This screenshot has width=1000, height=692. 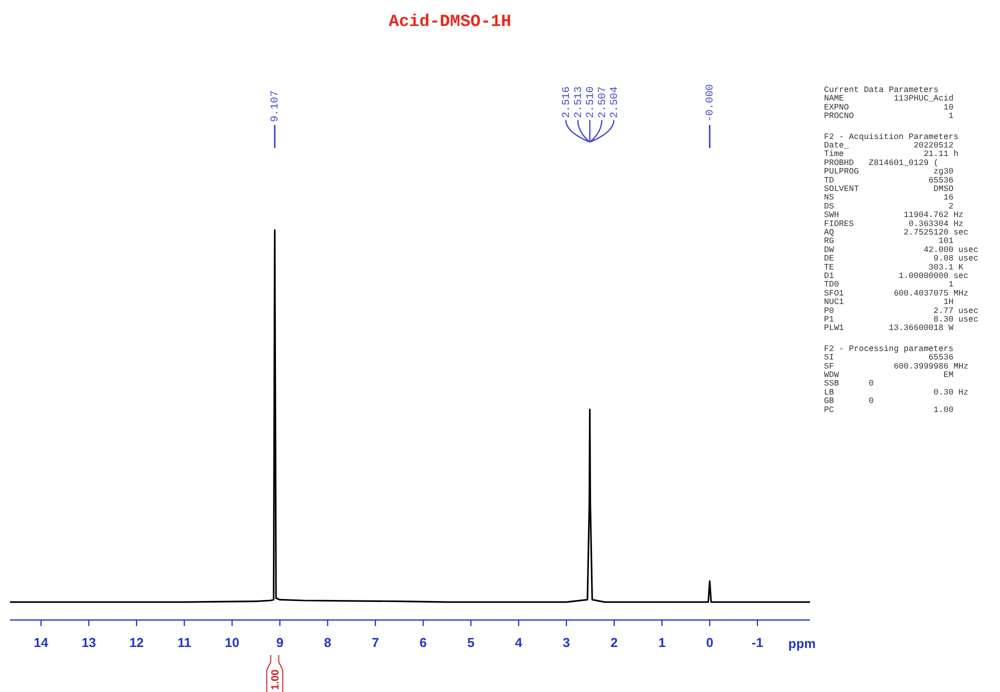 What do you see at coordinates (42, 642) in the screenshot?
I see `x-tick-label: 14` at bounding box center [42, 642].